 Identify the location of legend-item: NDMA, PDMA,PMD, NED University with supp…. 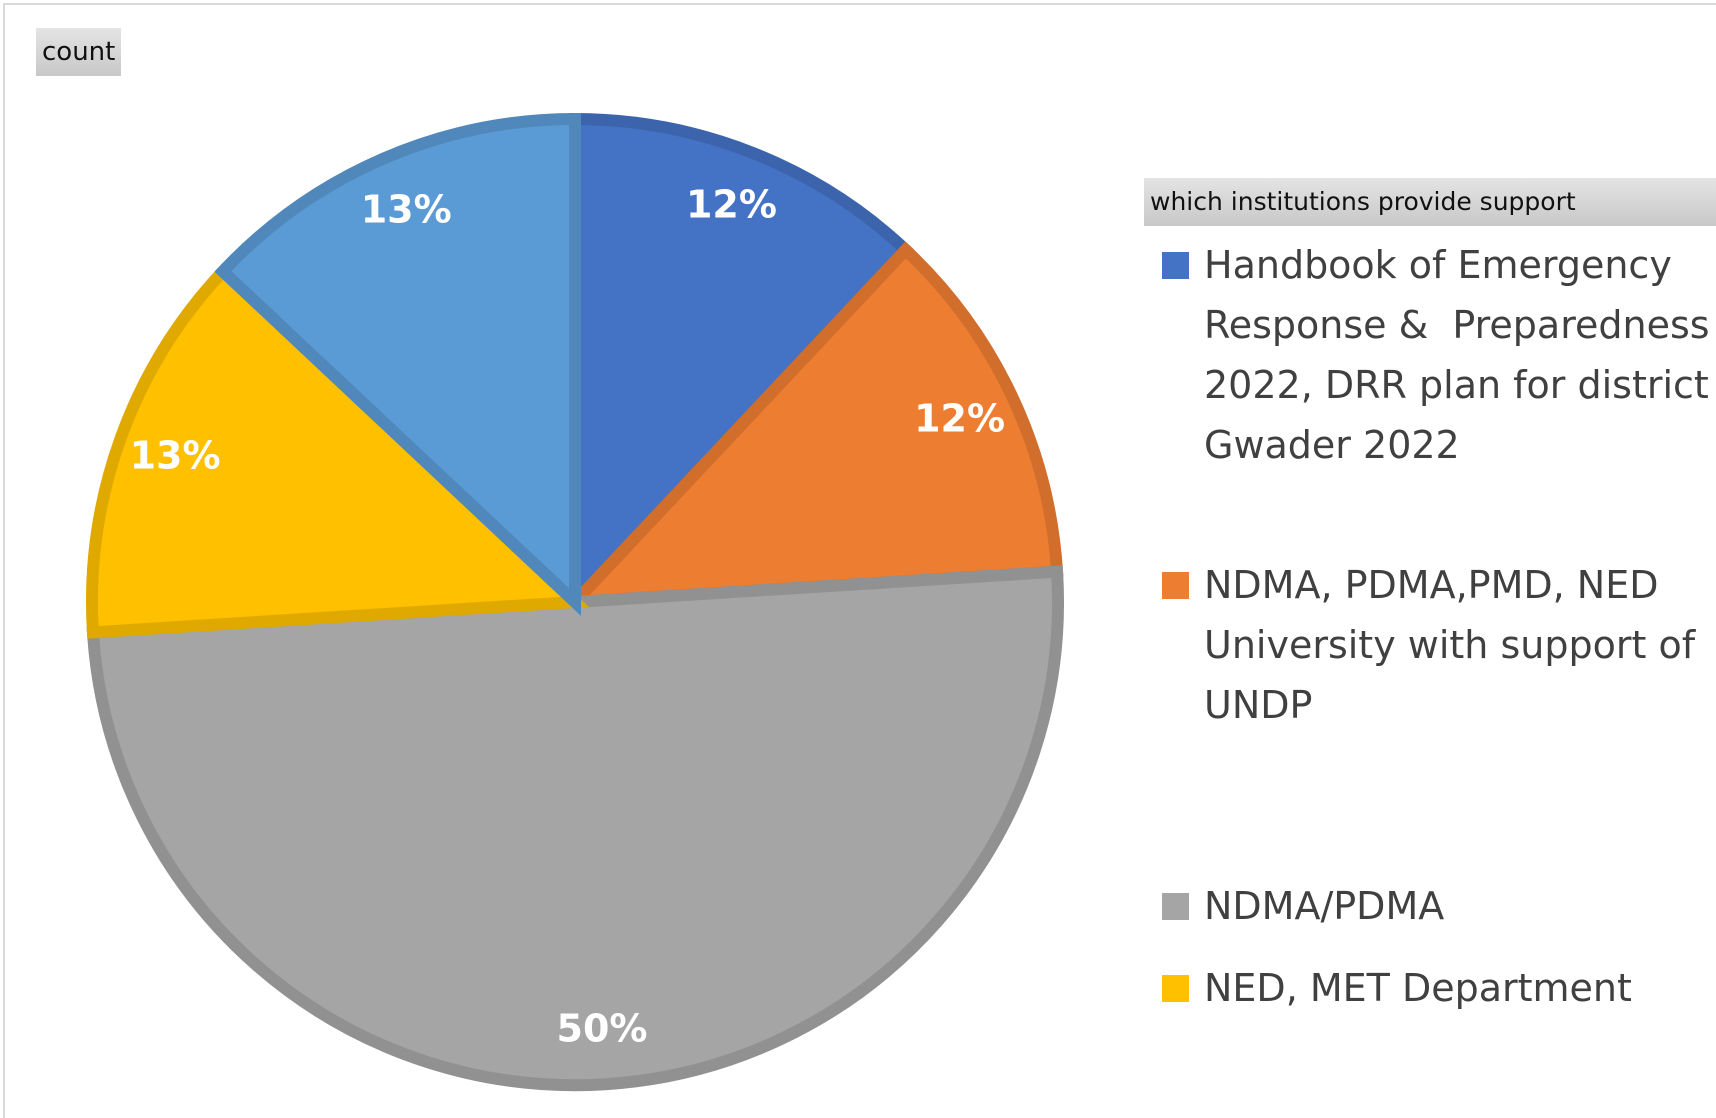
(1437, 645).